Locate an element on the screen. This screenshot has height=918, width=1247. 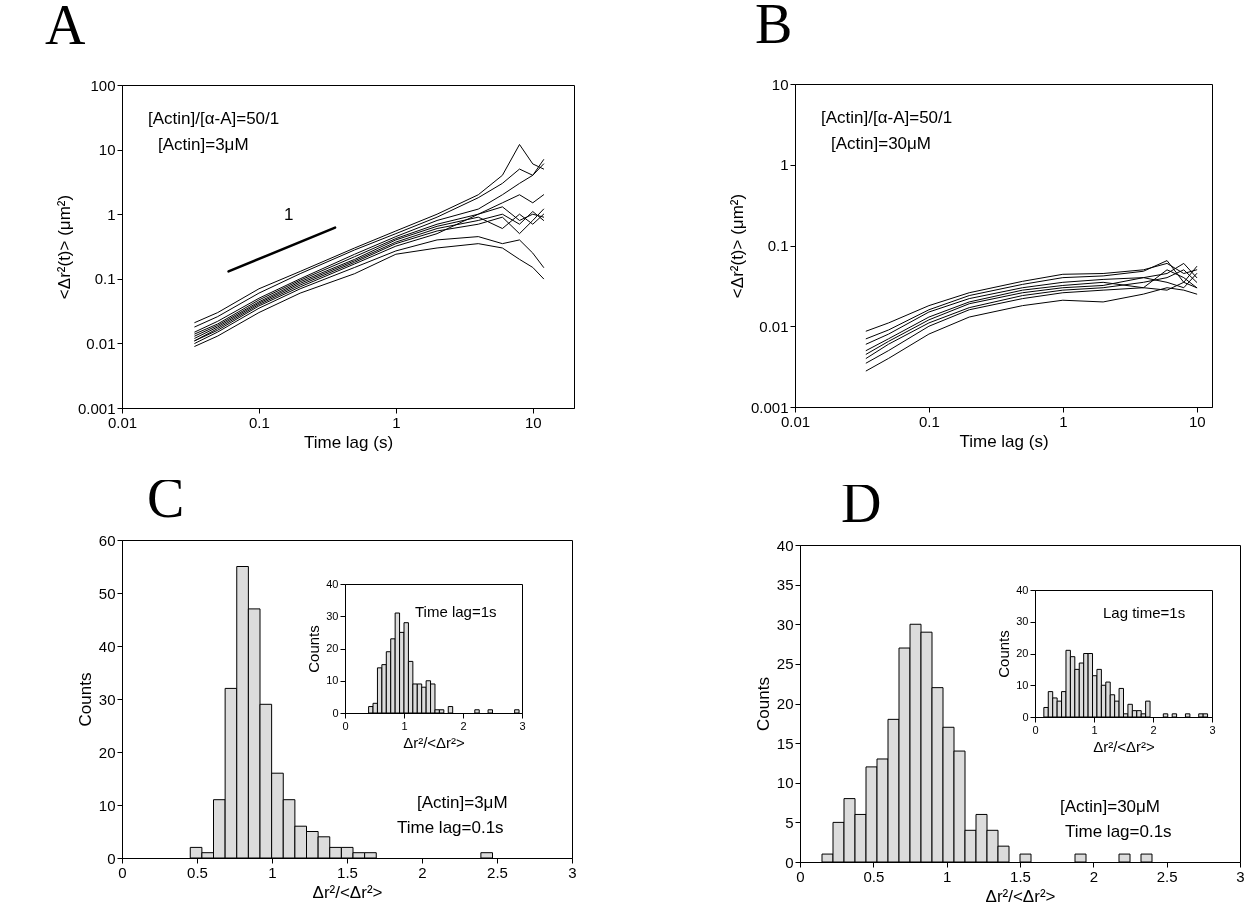
chart-title: A is located at coordinates (65, 28).